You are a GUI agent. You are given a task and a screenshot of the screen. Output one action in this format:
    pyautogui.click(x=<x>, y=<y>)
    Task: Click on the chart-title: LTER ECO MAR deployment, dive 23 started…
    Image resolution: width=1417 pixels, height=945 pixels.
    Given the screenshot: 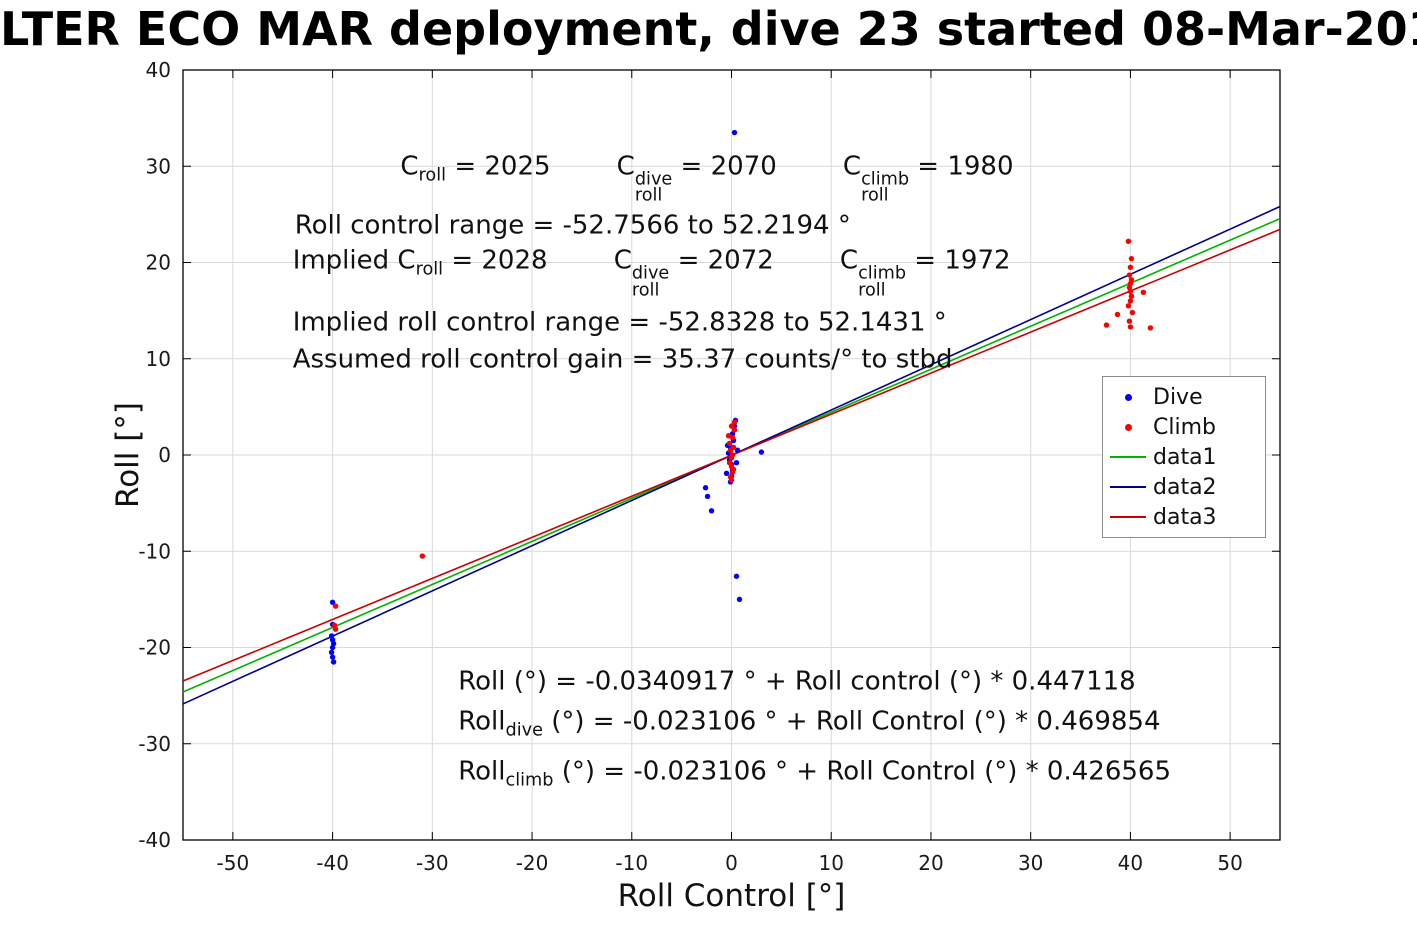 What is the action you would take?
    pyautogui.click(x=708, y=29)
    